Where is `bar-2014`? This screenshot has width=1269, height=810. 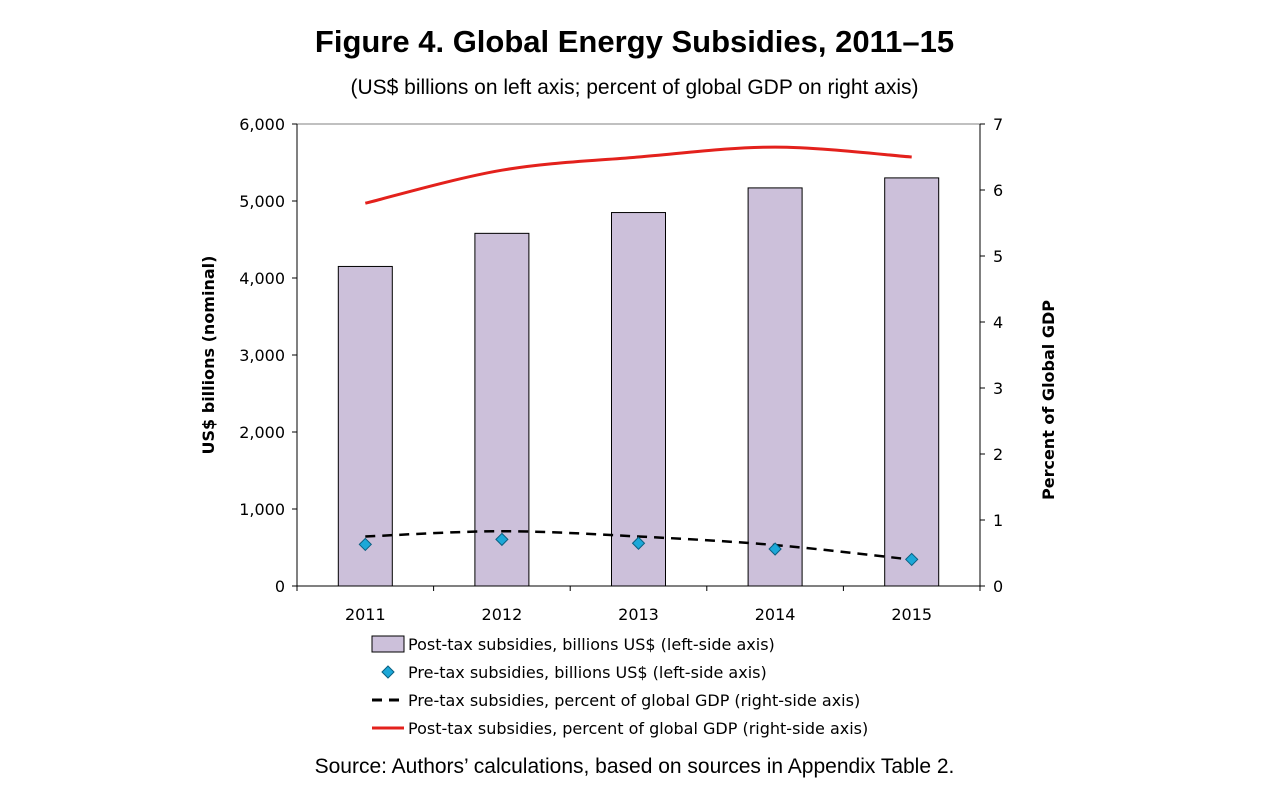 bar-2014 is located at coordinates (775, 387).